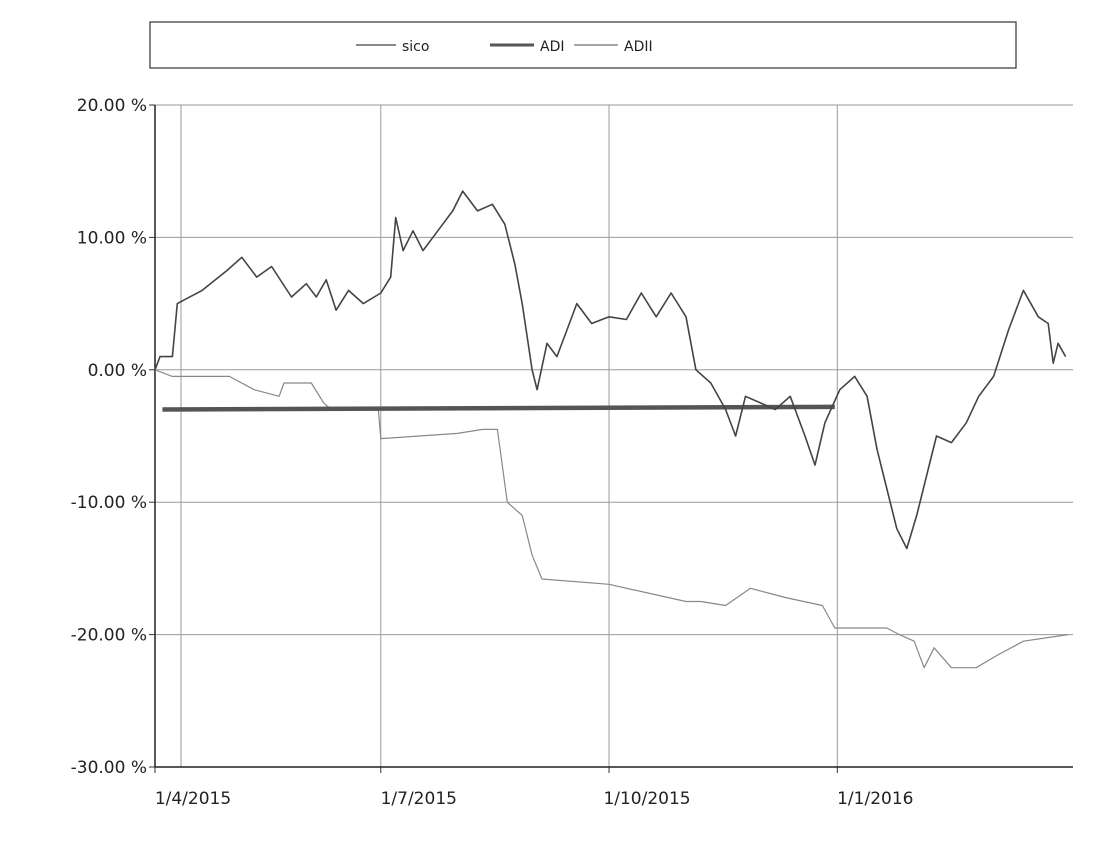 Image resolution: width=1095 pixels, height=847 pixels. I want to click on x-tick-label: 1/7/2015, so click(419, 799).